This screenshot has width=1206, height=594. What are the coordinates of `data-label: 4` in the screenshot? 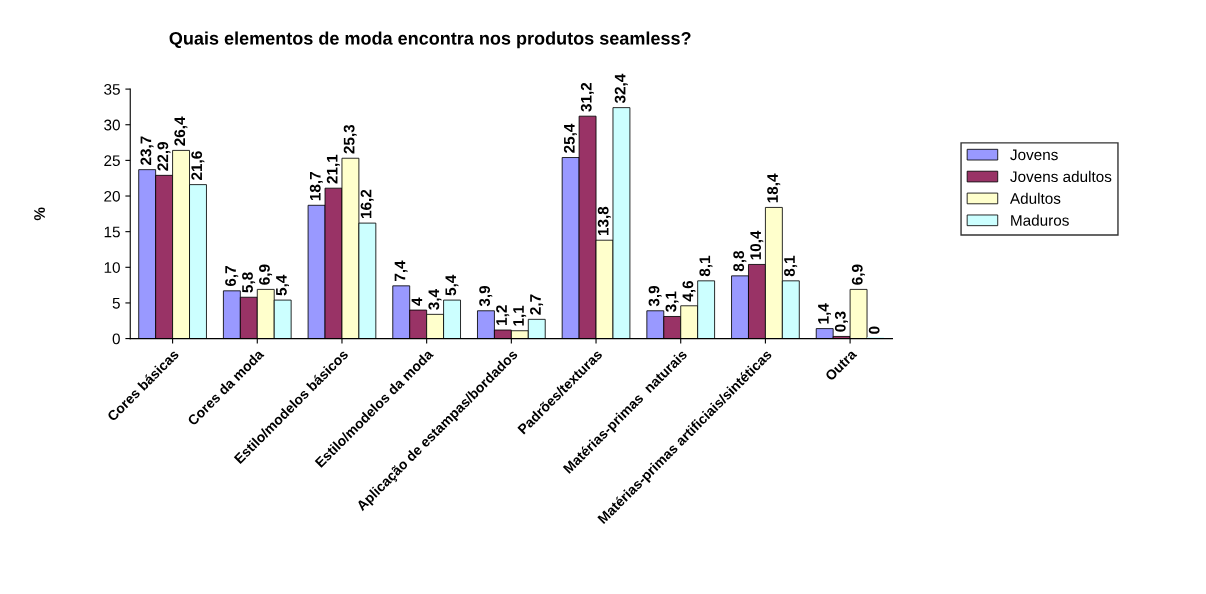 It's located at (417, 301).